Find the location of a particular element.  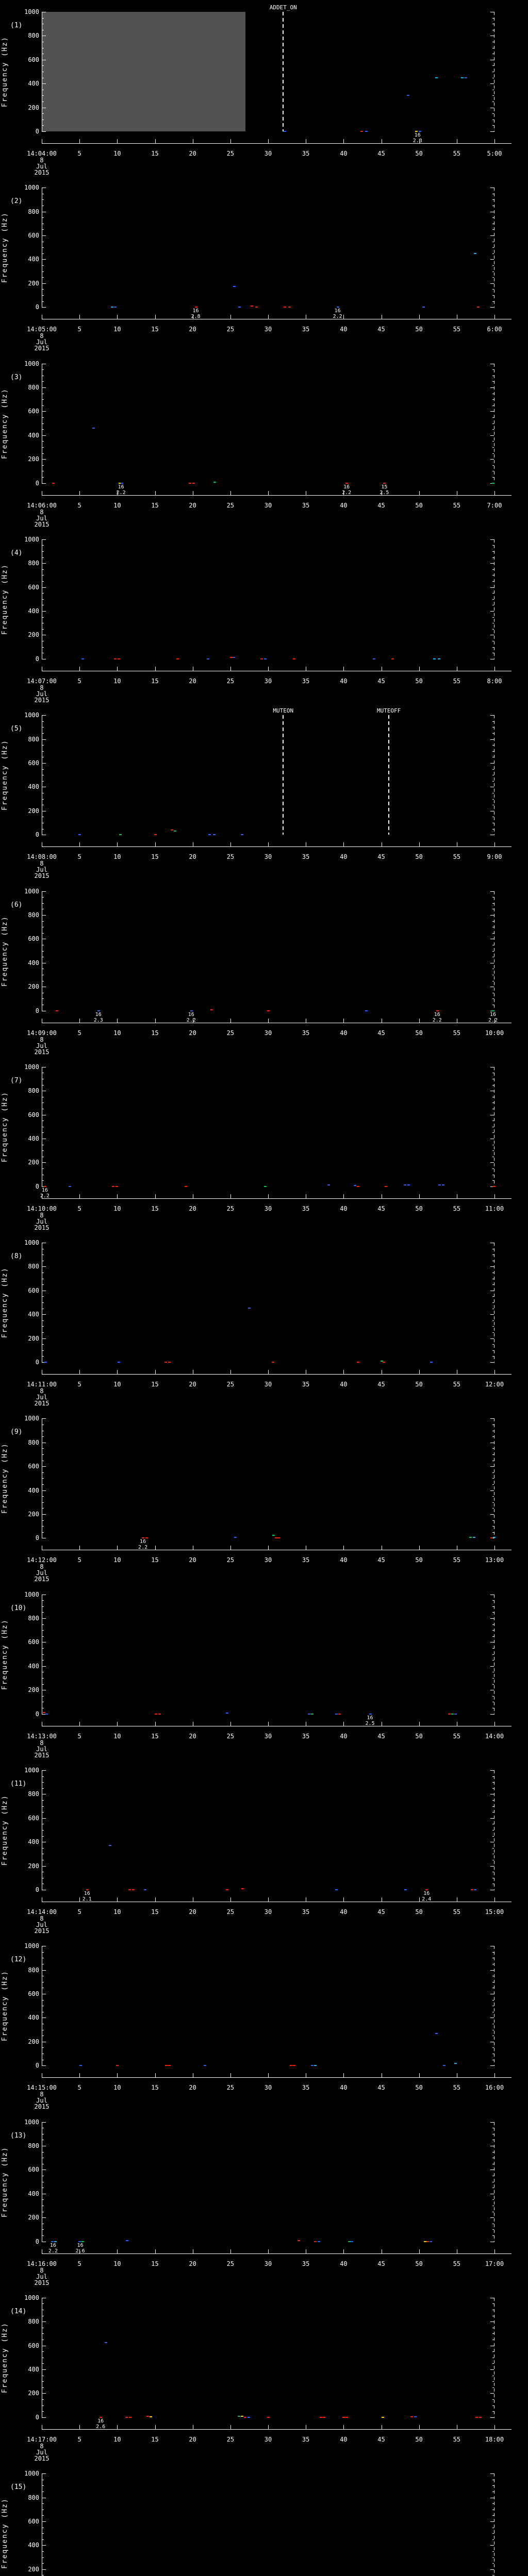

x-tick-label: 10 is located at coordinates (117, 1384).